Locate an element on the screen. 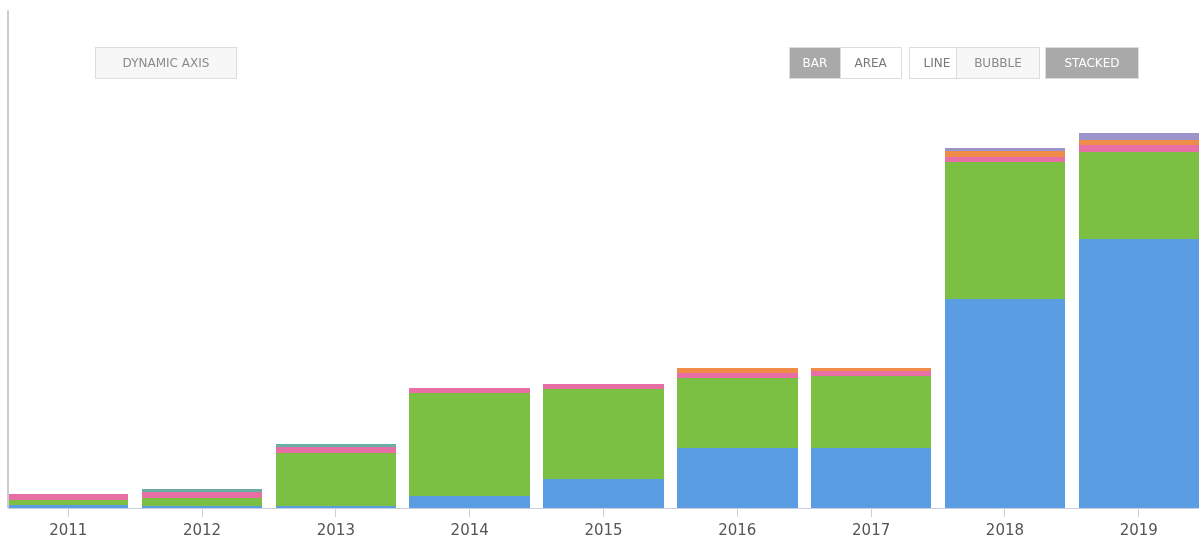 The image size is (1199, 551). text: AREA is located at coordinates (871, 63).